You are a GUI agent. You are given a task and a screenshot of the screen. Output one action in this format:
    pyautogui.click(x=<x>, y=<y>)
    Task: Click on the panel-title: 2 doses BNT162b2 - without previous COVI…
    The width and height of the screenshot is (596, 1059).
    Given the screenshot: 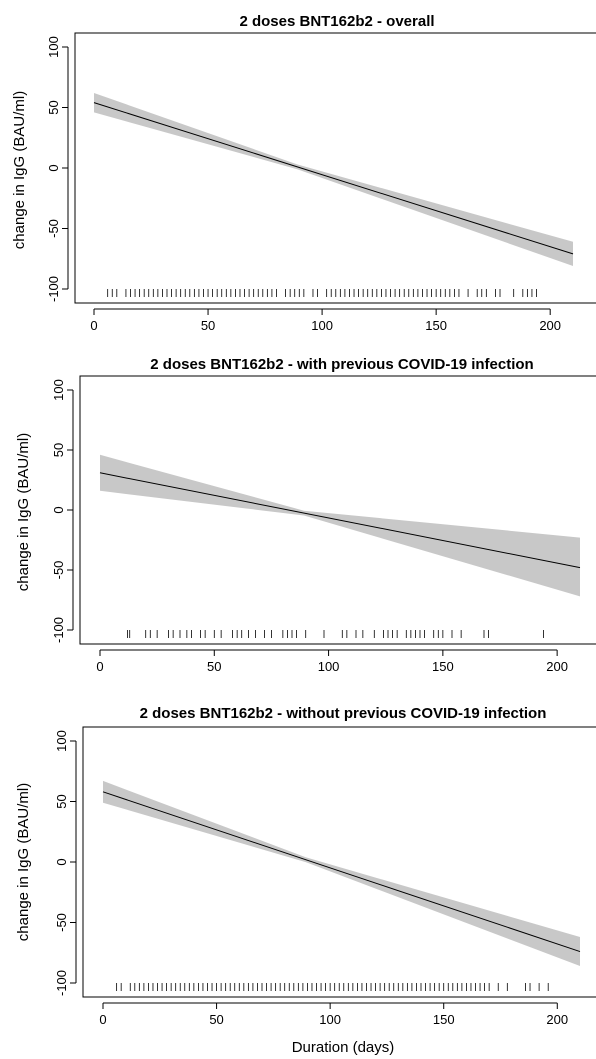 What is the action you would take?
    pyautogui.click(x=343, y=713)
    